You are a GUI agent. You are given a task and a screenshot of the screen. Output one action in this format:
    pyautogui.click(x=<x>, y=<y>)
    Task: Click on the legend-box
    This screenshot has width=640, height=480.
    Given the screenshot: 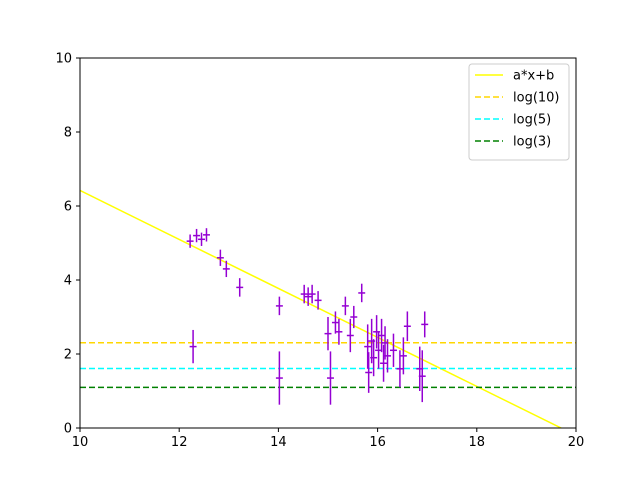 What is the action you would take?
    pyautogui.click(x=519, y=112)
    